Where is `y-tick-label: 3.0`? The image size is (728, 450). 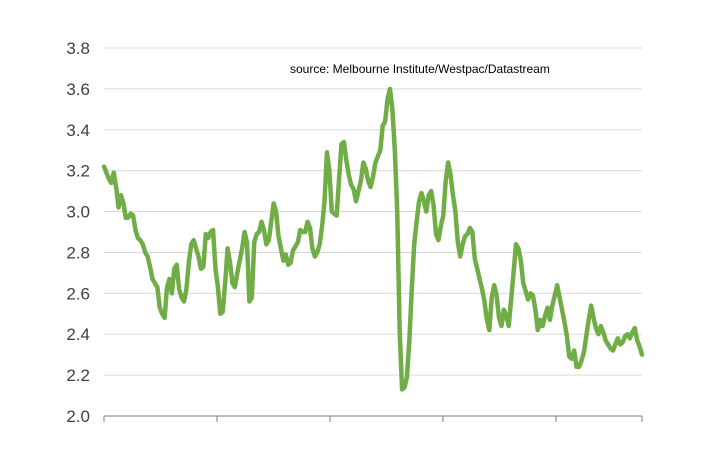 y-tick-label: 3.0 is located at coordinates (78, 212).